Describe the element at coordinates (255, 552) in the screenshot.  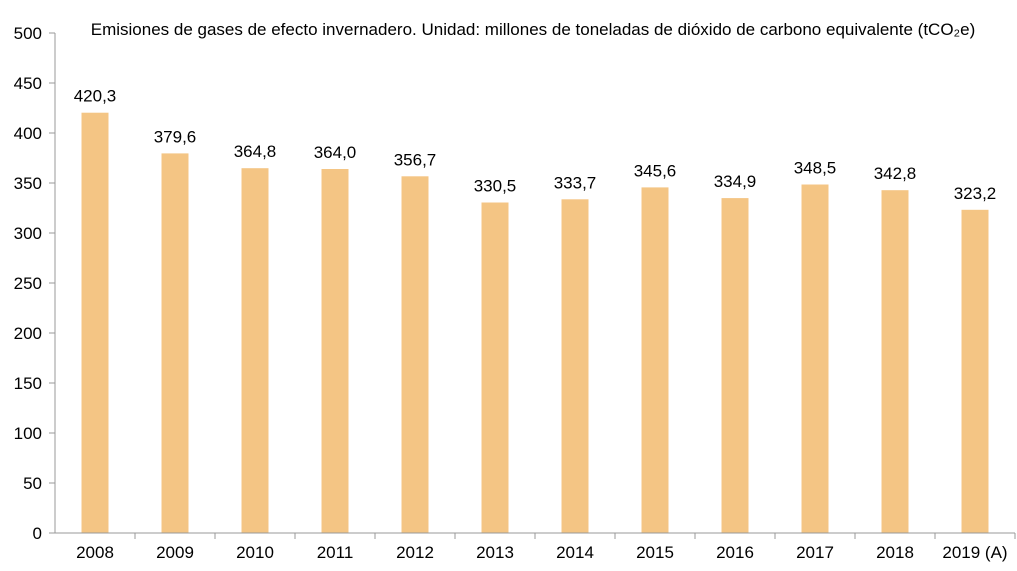
I see `x-tick-label: 2010` at that location.